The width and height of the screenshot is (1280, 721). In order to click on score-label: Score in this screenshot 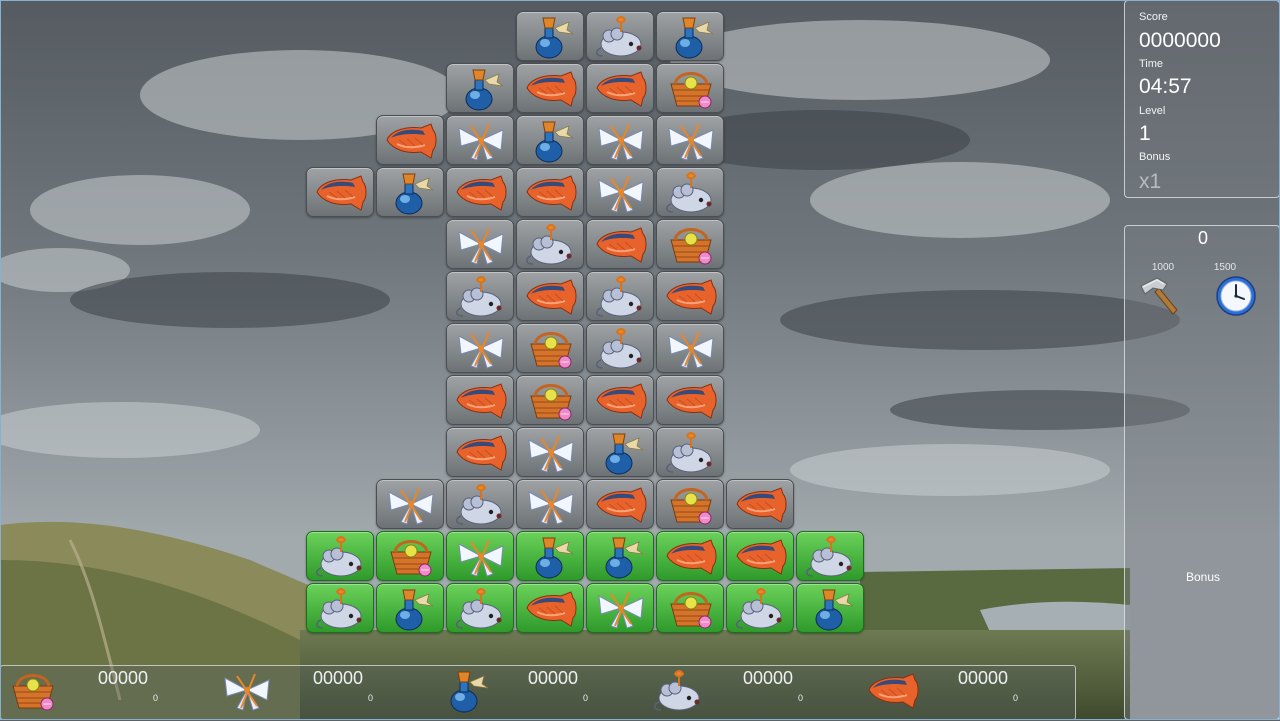, I will do `click(1153, 17)`.